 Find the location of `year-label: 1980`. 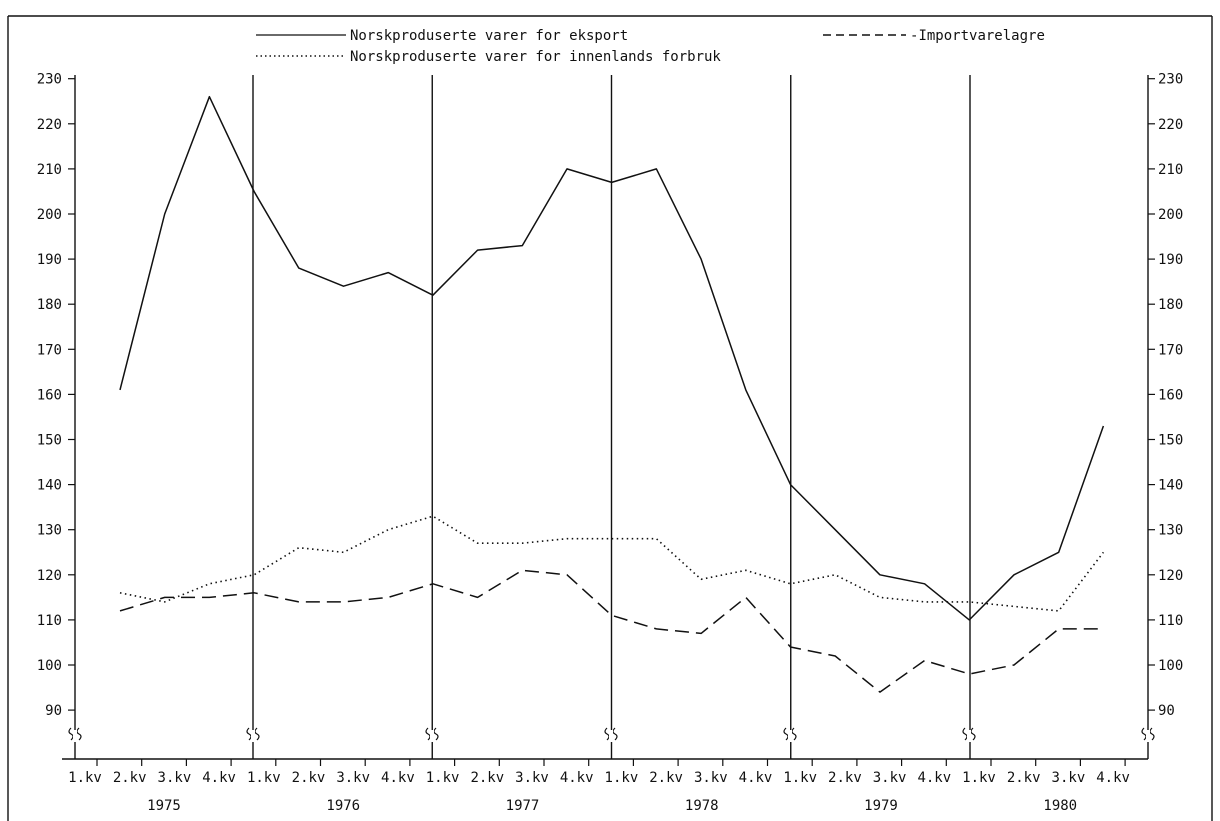

year-label: 1980 is located at coordinates (1060, 806).